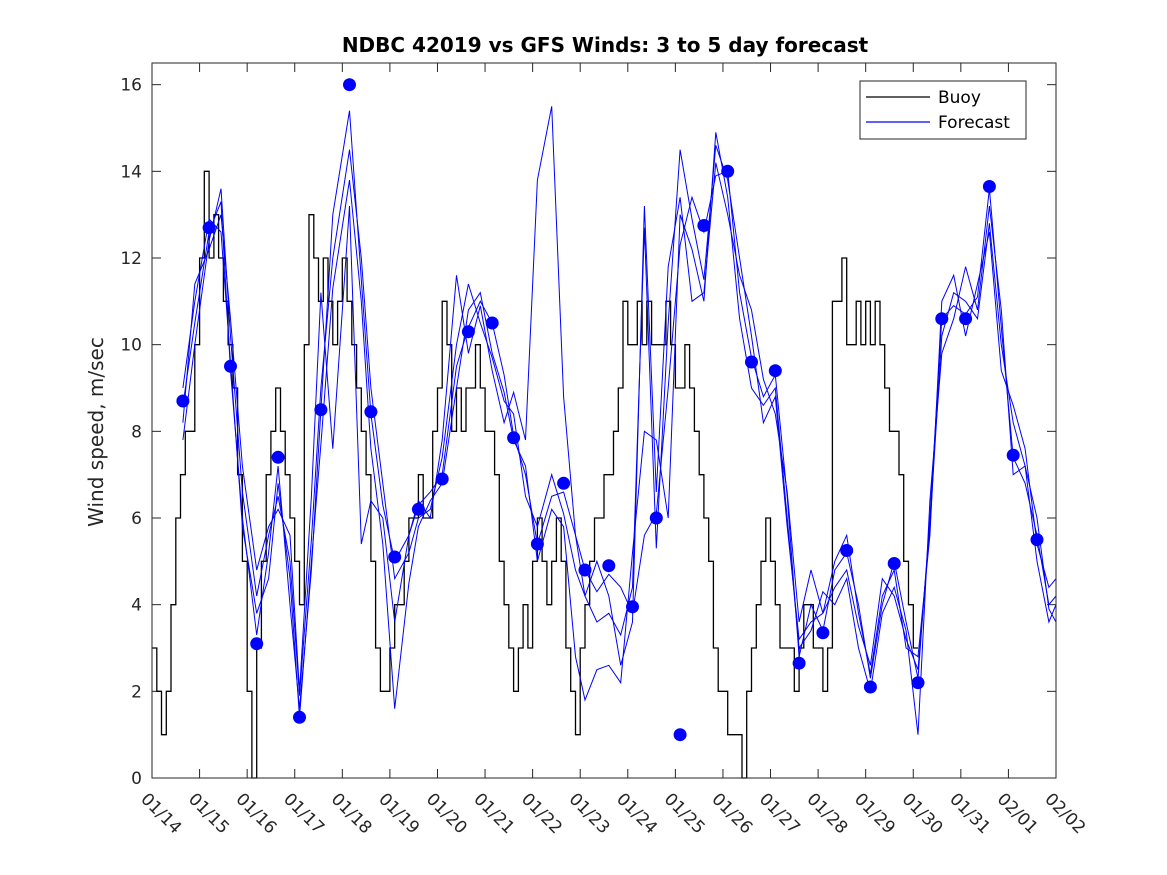 The width and height of the screenshot is (1167, 875). Describe the element at coordinates (256, 813) in the screenshot. I see `x-tick-label: 01/16` at that location.